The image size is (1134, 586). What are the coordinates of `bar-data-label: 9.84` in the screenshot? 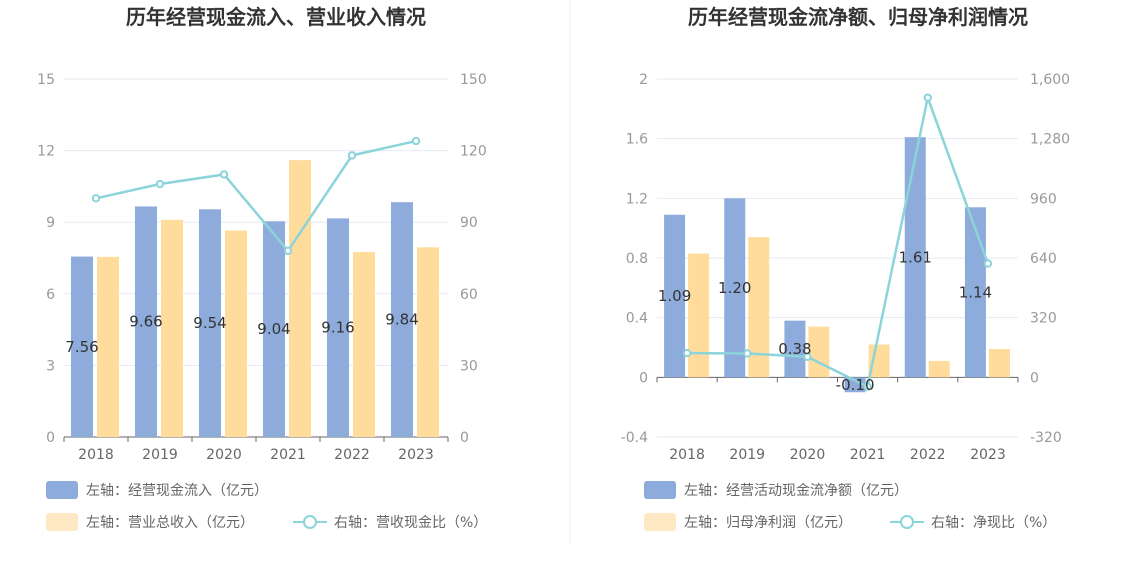 It's located at (401, 320).